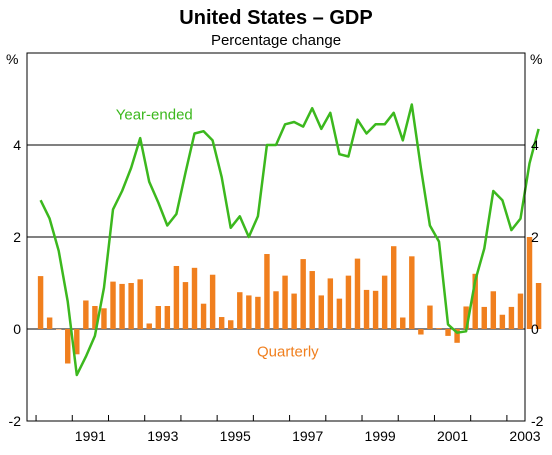 Image resolution: width=552 pixels, height=455 pixels. What do you see at coordinates (452, 436) in the screenshot?
I see `x-tick-label: 2001` at bounding box center [452, 436].